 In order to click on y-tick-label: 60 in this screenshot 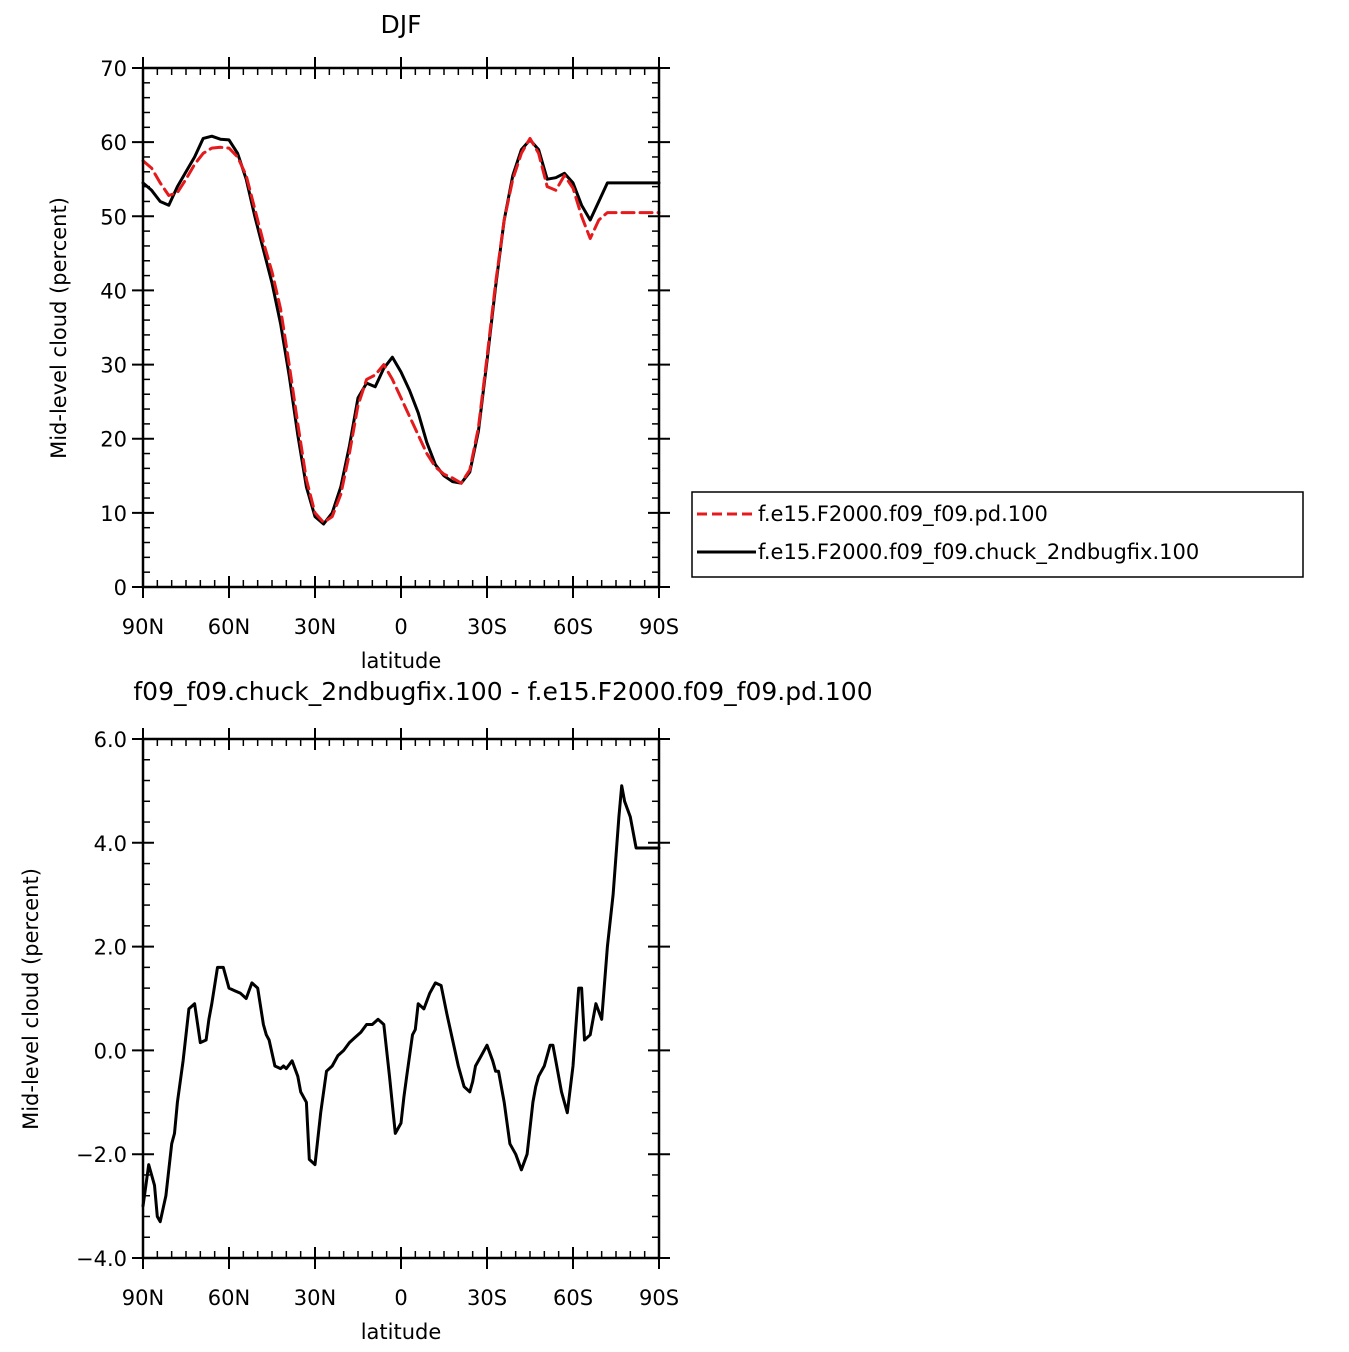, I will do `click(113, 143)`.